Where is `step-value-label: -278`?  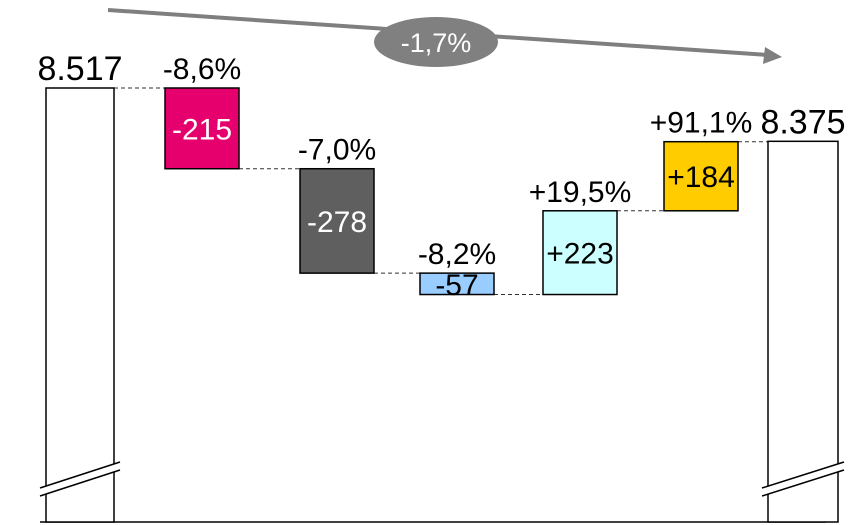
step-value-label: -278 is located at coordinates (337, 222).